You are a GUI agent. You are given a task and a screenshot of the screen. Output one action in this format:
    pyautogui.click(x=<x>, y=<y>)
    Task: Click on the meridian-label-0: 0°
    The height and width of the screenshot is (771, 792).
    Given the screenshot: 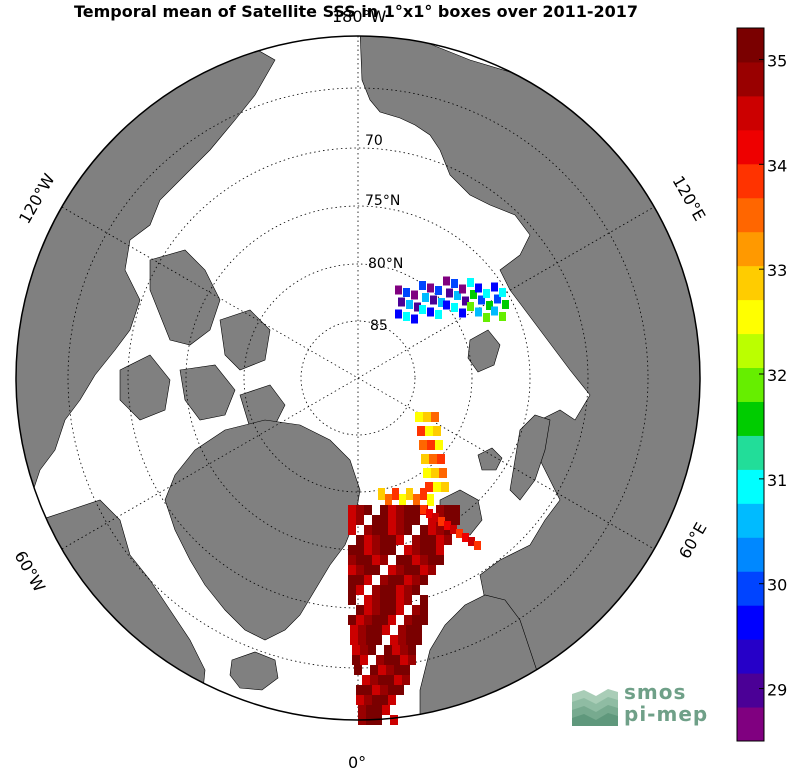 What is the action you would take?
    pyautogui.click(x=357, y=762)
    